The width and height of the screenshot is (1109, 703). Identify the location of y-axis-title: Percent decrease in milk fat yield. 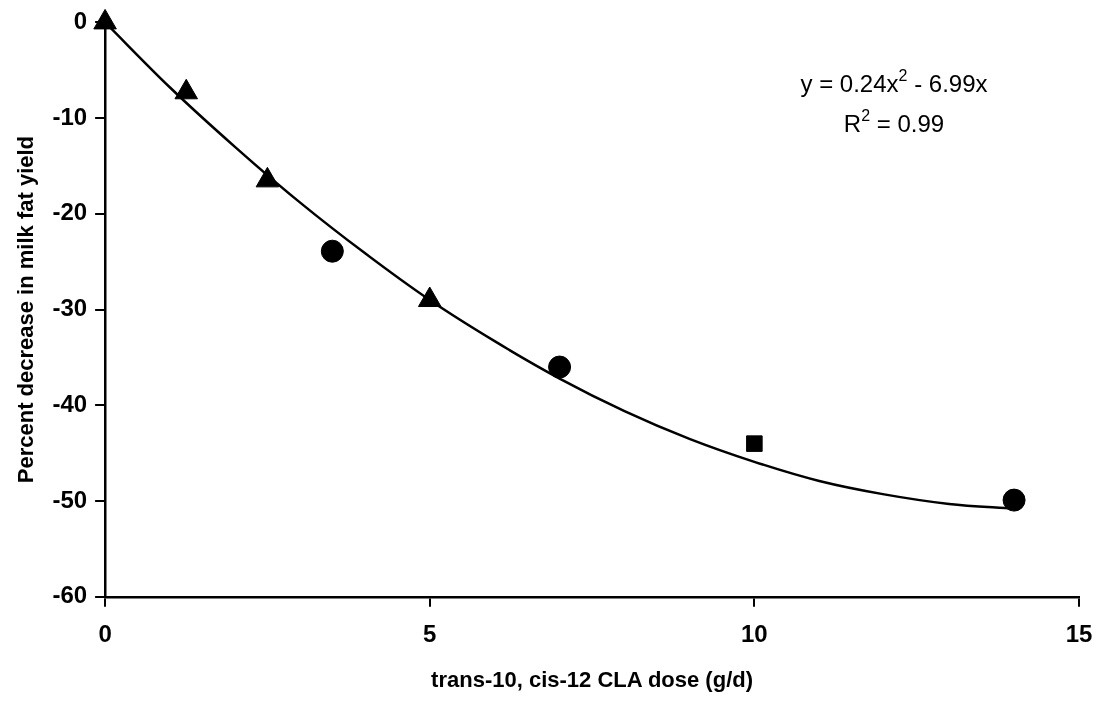
(26, 309).